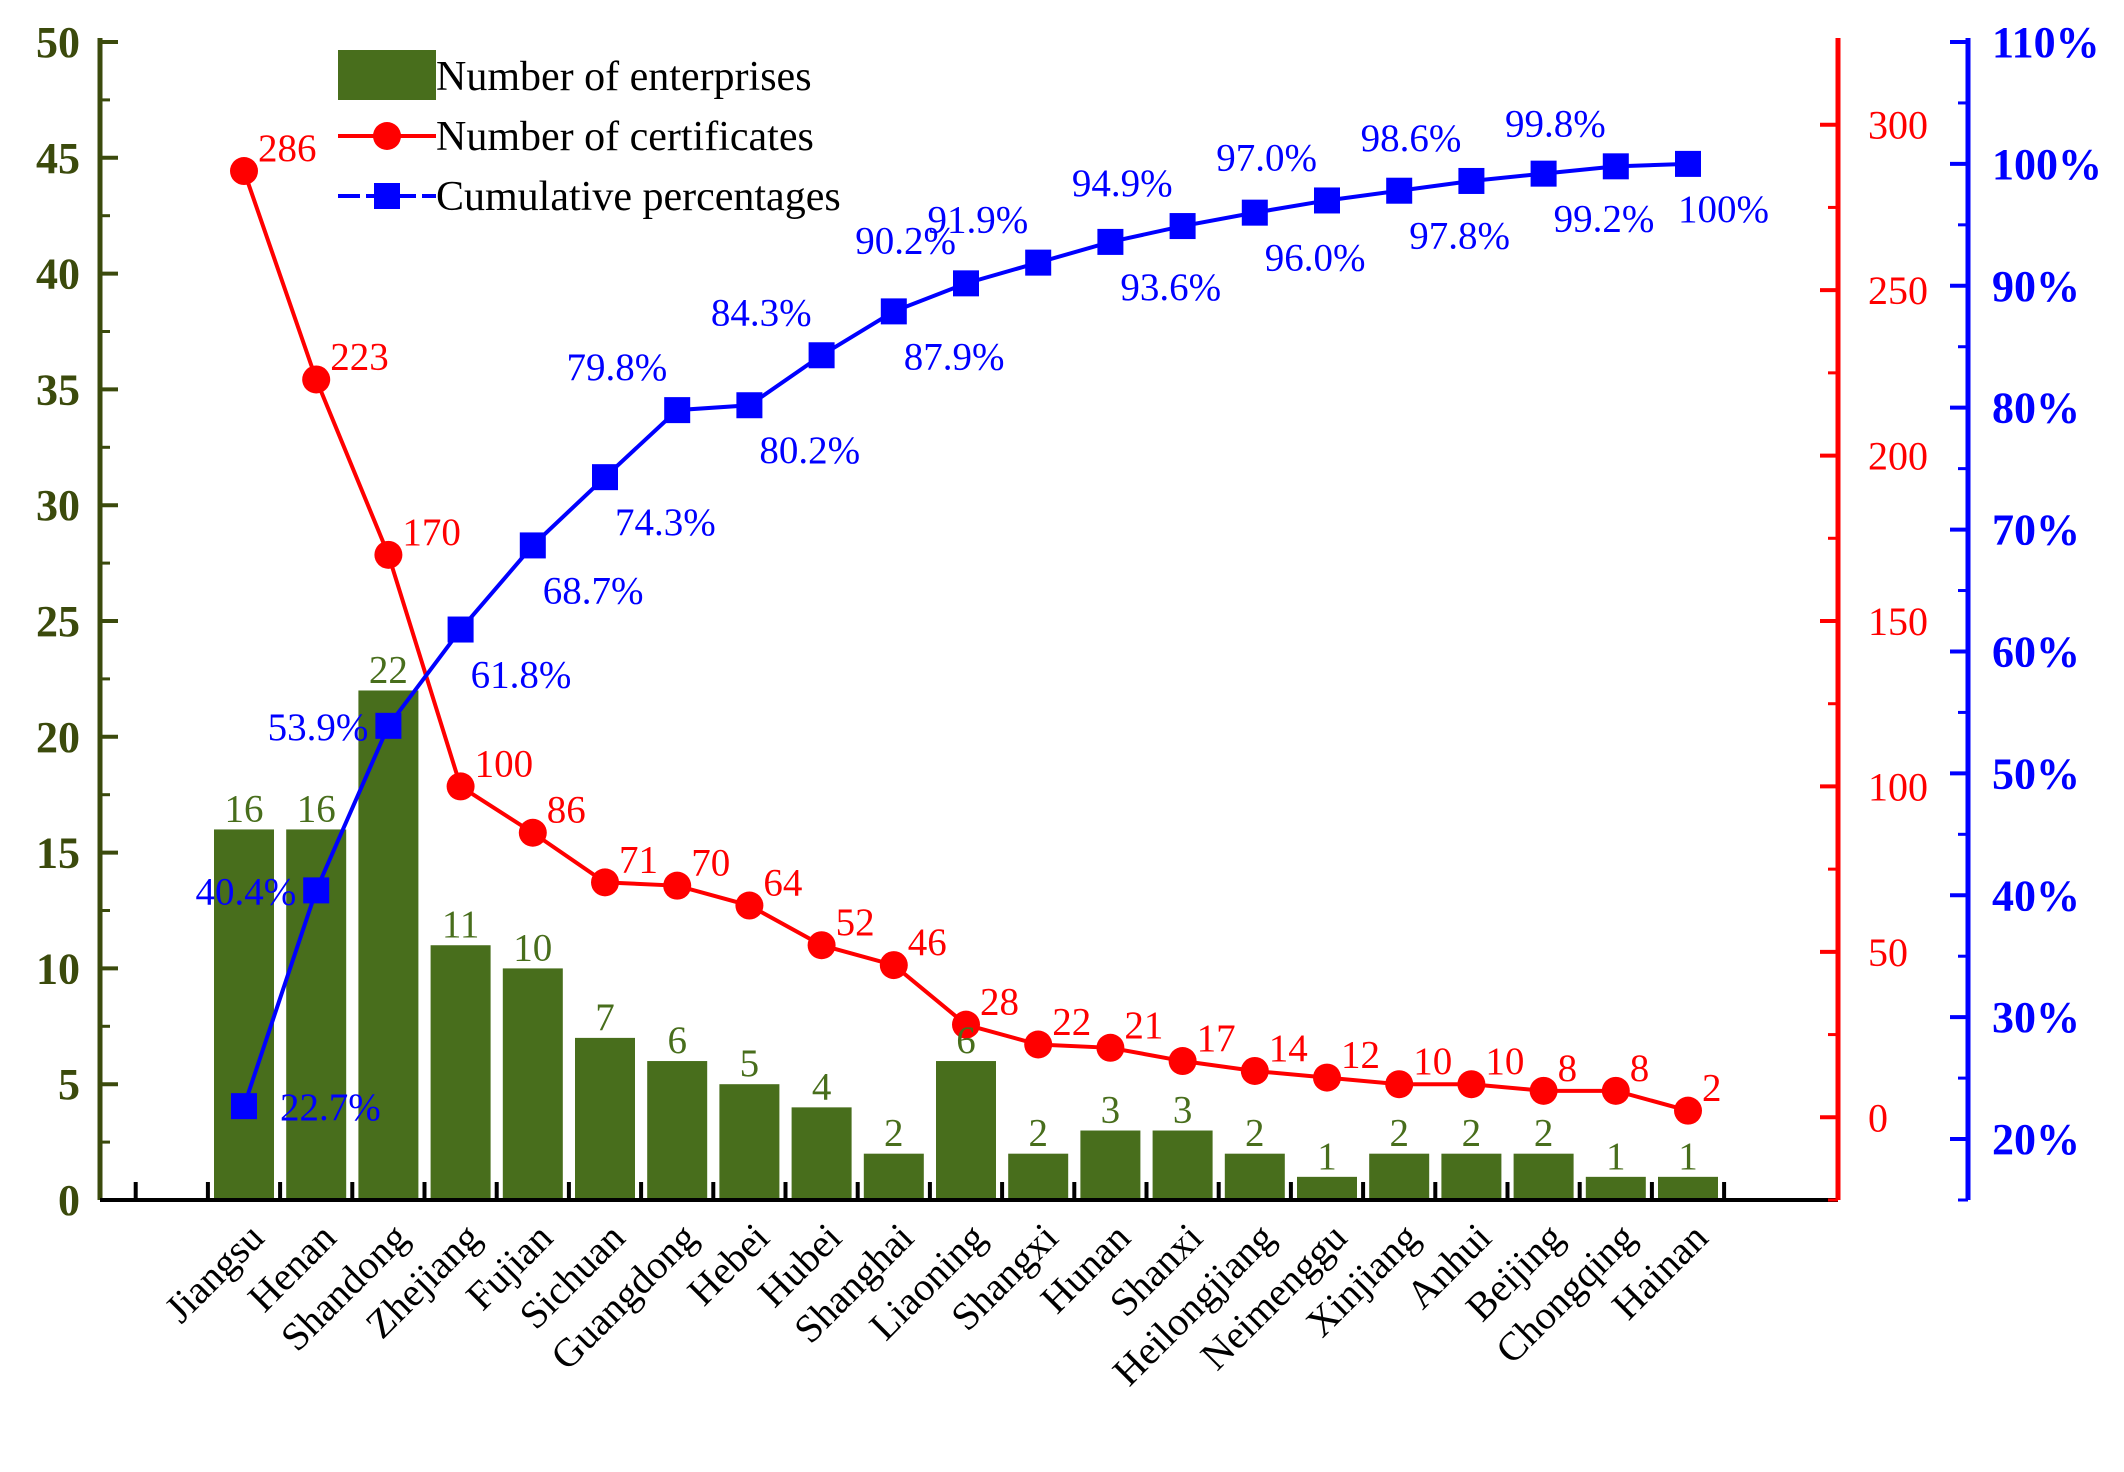 This screenshot has width=2124, height=1472. What do you see at coordinates (1898, 786) in the screenshot?
I see `certificates-axis-tick-label: 100` at bounding box center [1898, 786].